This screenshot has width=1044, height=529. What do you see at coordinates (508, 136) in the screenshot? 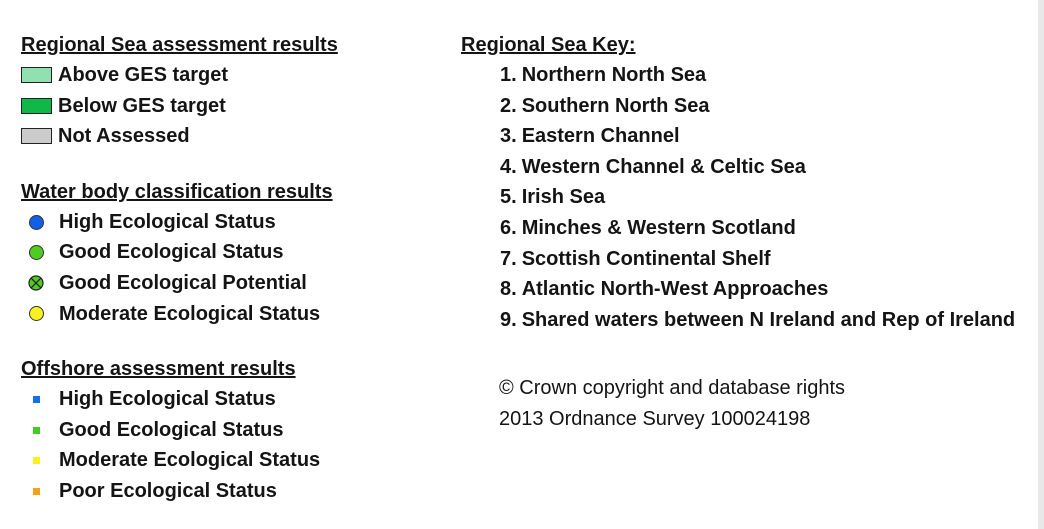
I see `region-number: 3.` at bounding box center [508, 136].